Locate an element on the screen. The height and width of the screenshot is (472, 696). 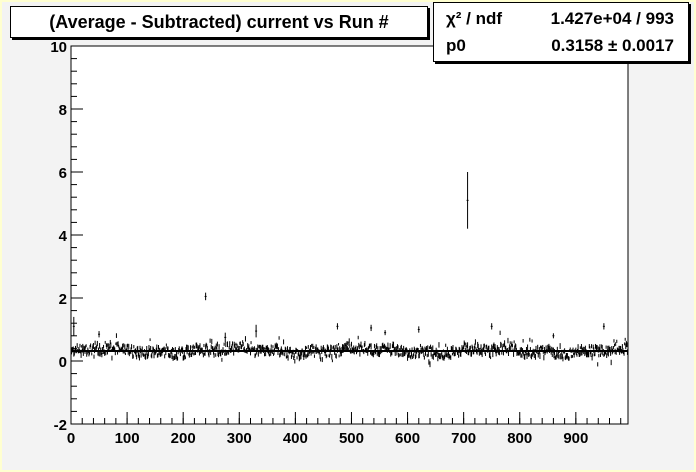
y-tick-label: 8 is located at coordinates (63, 110).